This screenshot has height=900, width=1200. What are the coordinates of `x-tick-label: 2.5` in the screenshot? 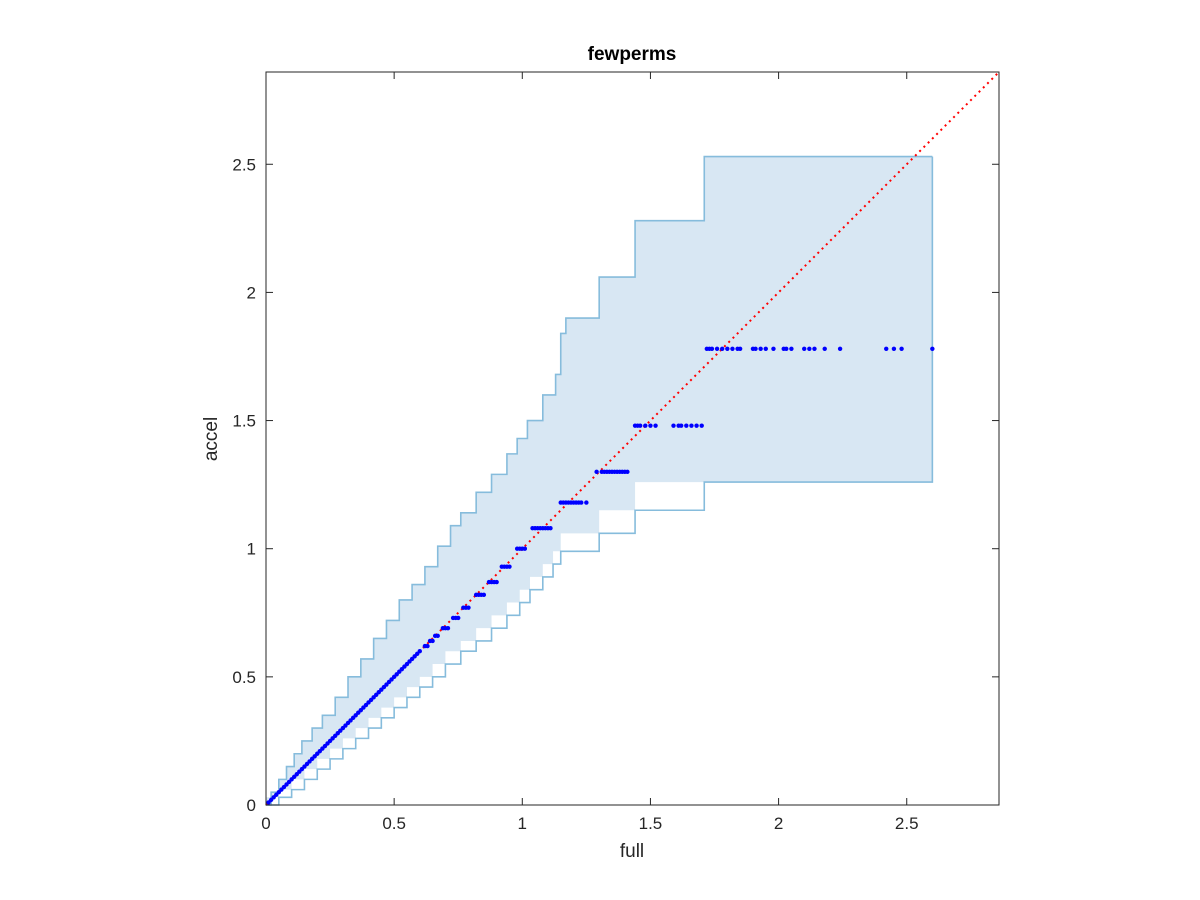 It's located at (907, 823).